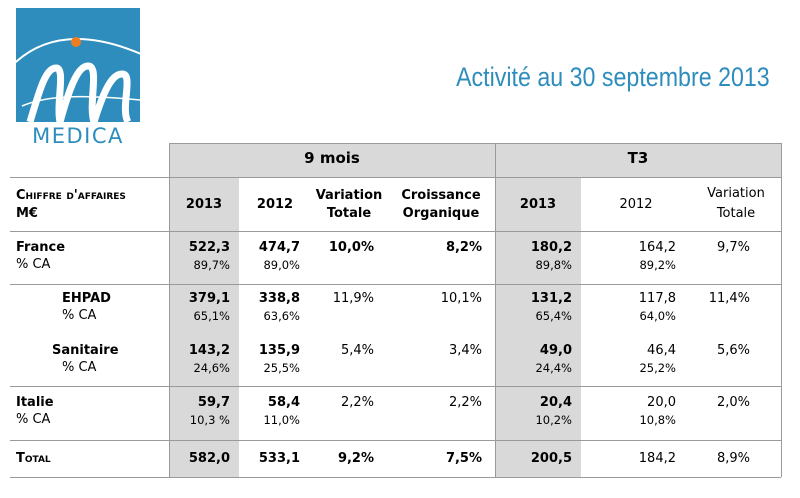 The height and width of the screenshot is (498, 800). I want to click on france-9m-2013: 522,3, so click(209, 247).